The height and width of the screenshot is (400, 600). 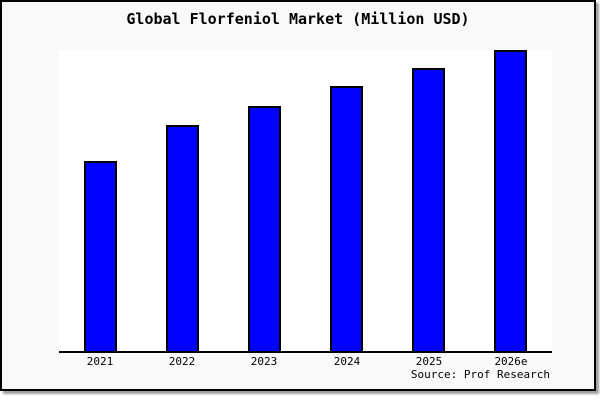 What do you see at coordinates (480, 374) in the screenshot?
I see `source-credit: Source: Prof Research` at bounding box center [480, 374].